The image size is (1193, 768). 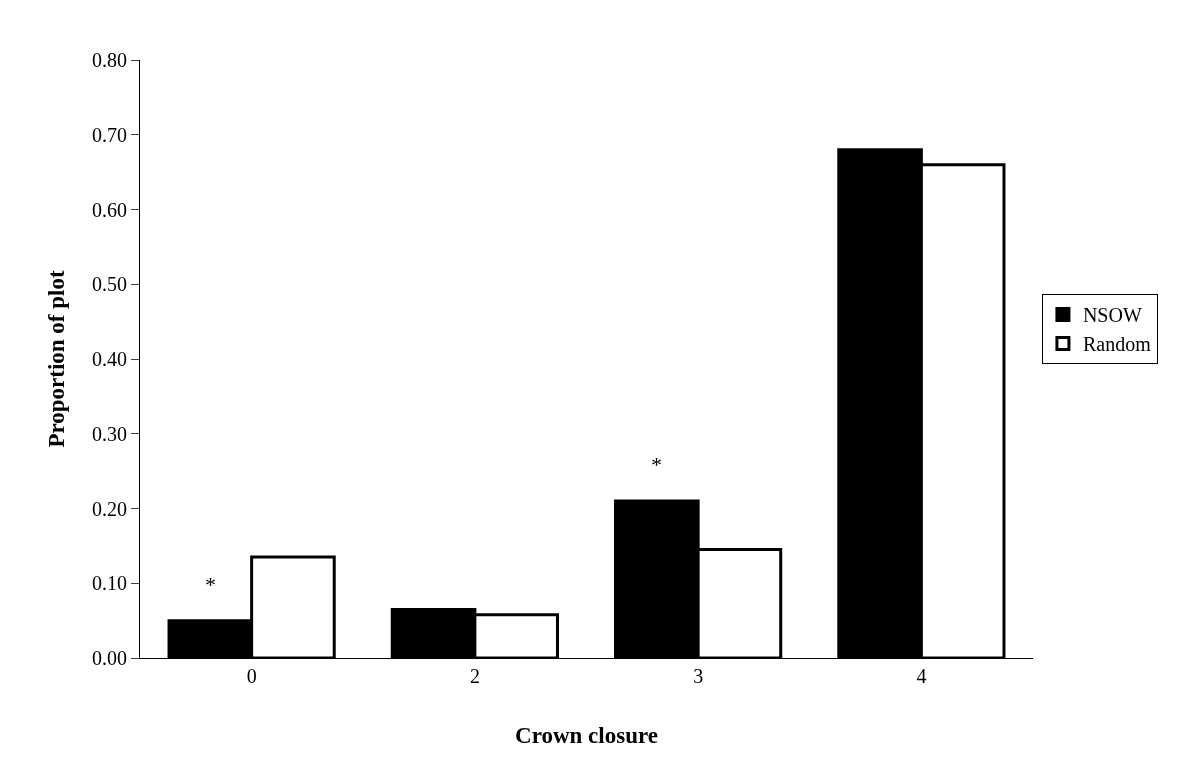 What do you see at coordinates (57, 359) in the screenshot?
I see `y-axis-title: Proportion of plot` at bounding box center [57, 359].